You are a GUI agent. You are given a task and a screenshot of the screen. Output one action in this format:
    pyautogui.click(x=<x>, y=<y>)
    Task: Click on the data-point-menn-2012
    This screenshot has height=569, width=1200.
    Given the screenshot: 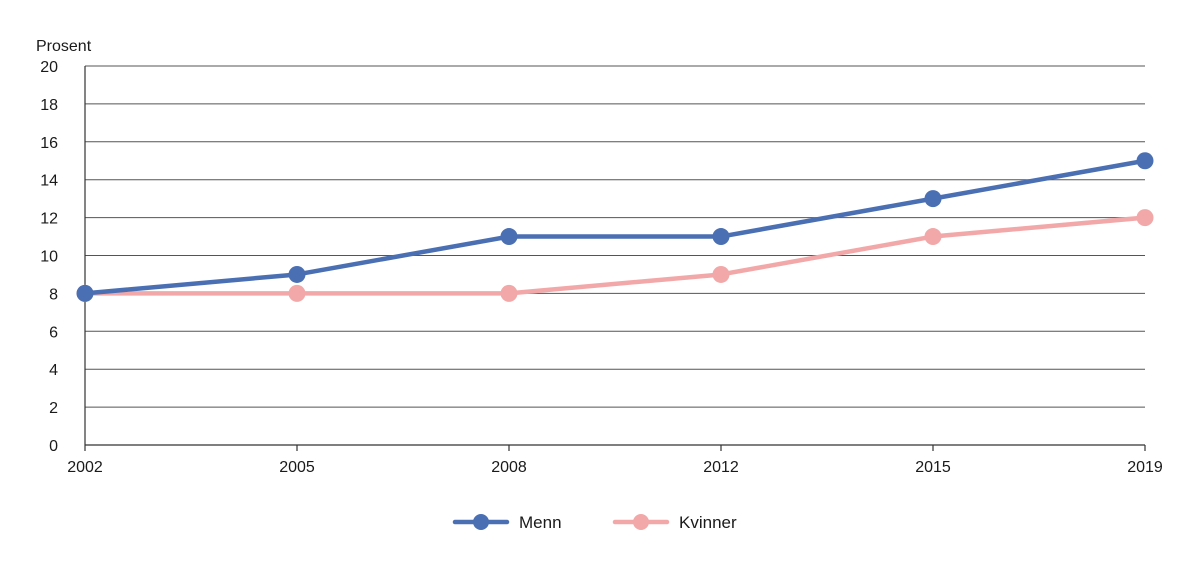 What is the action you would take?
    pyautogui.click(x=721, y=237)
    